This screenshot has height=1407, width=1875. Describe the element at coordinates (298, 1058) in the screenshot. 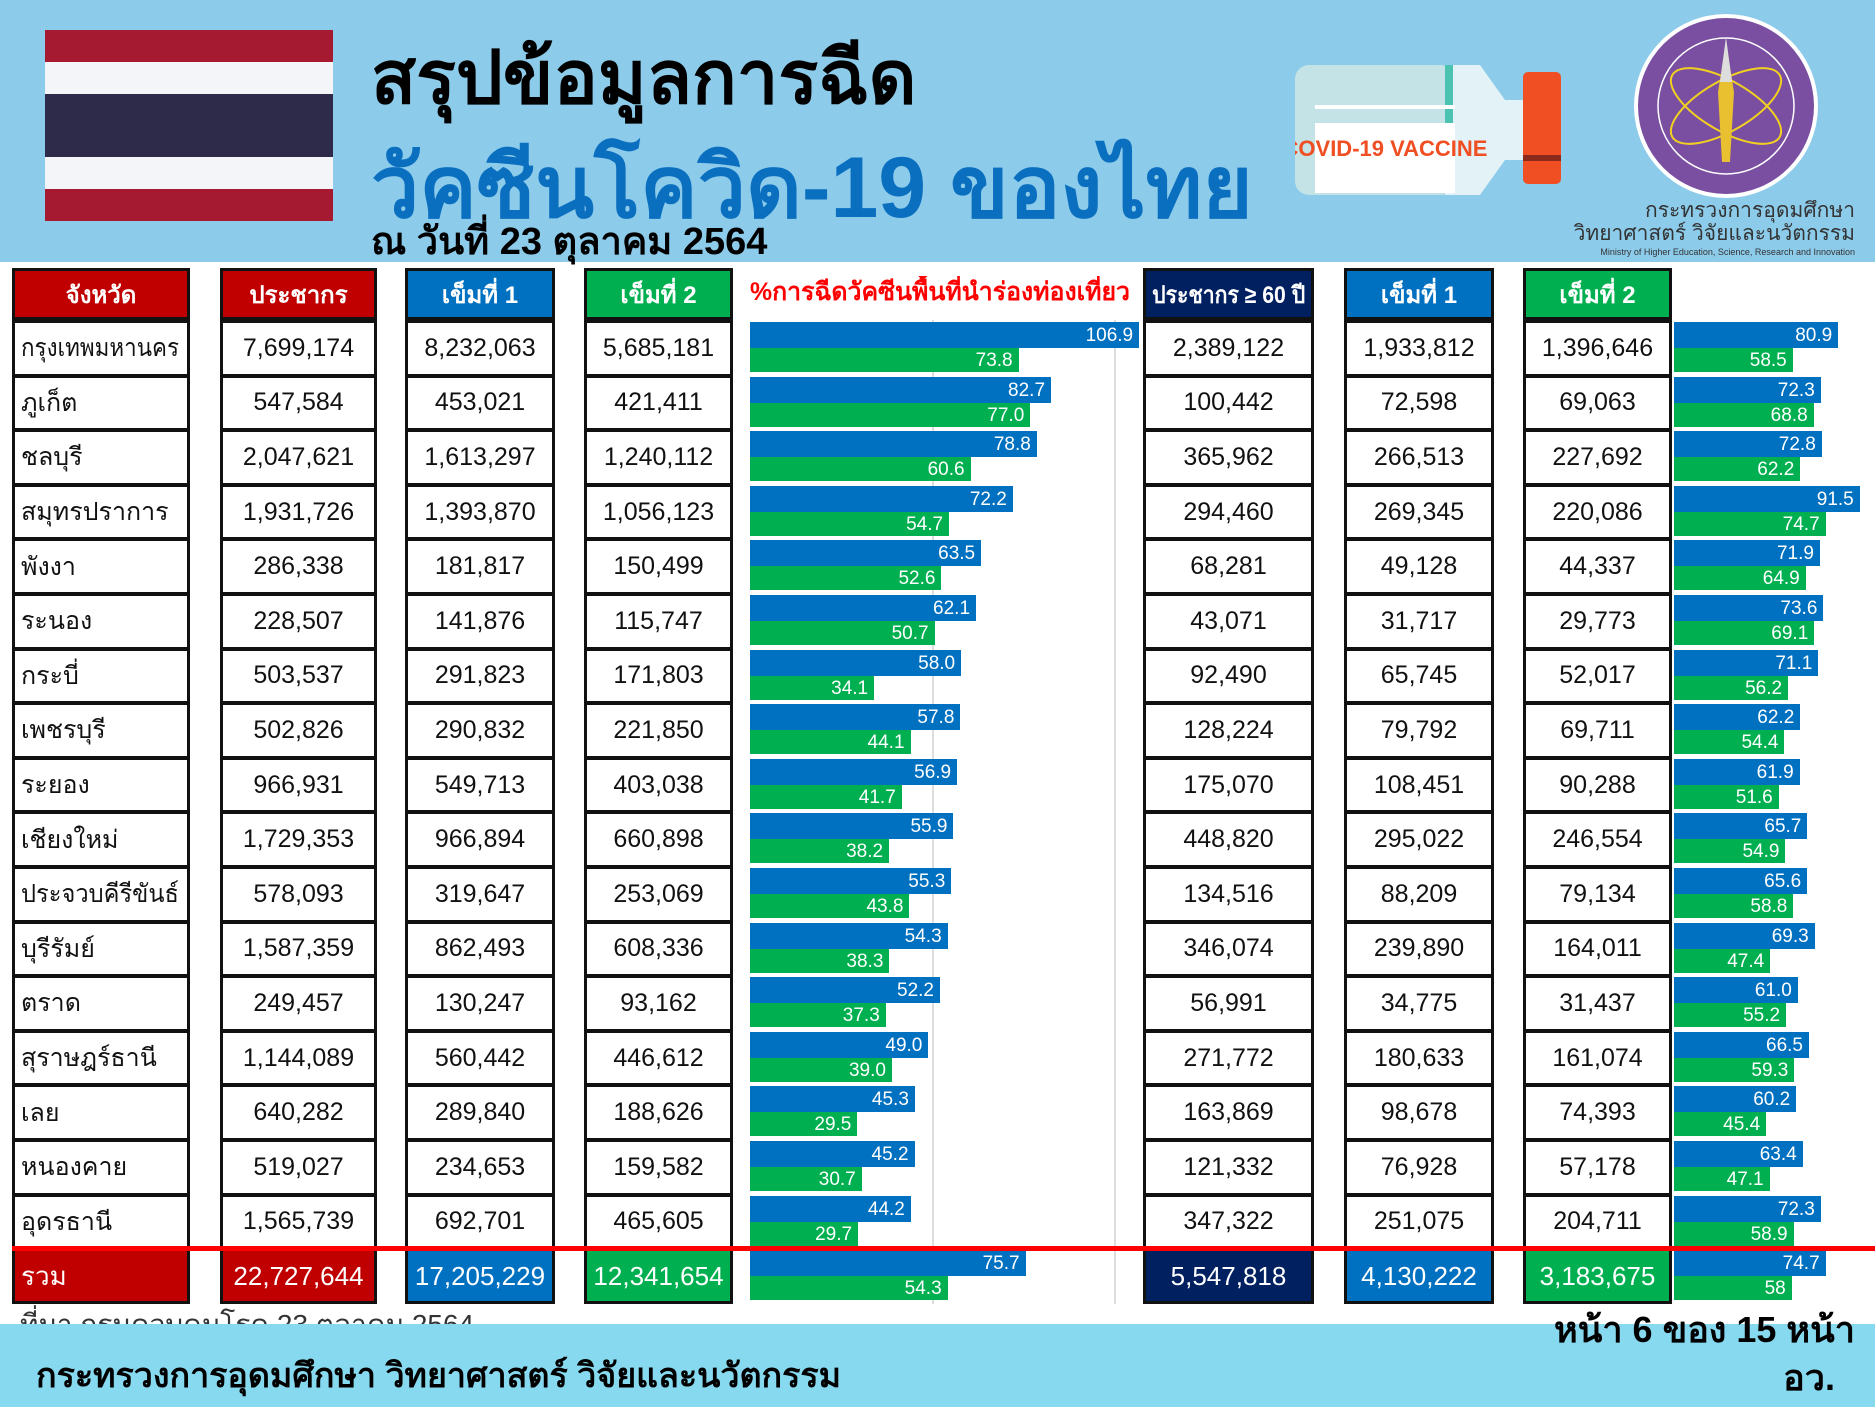

I see `cell-population: 1,144,089` at that location.